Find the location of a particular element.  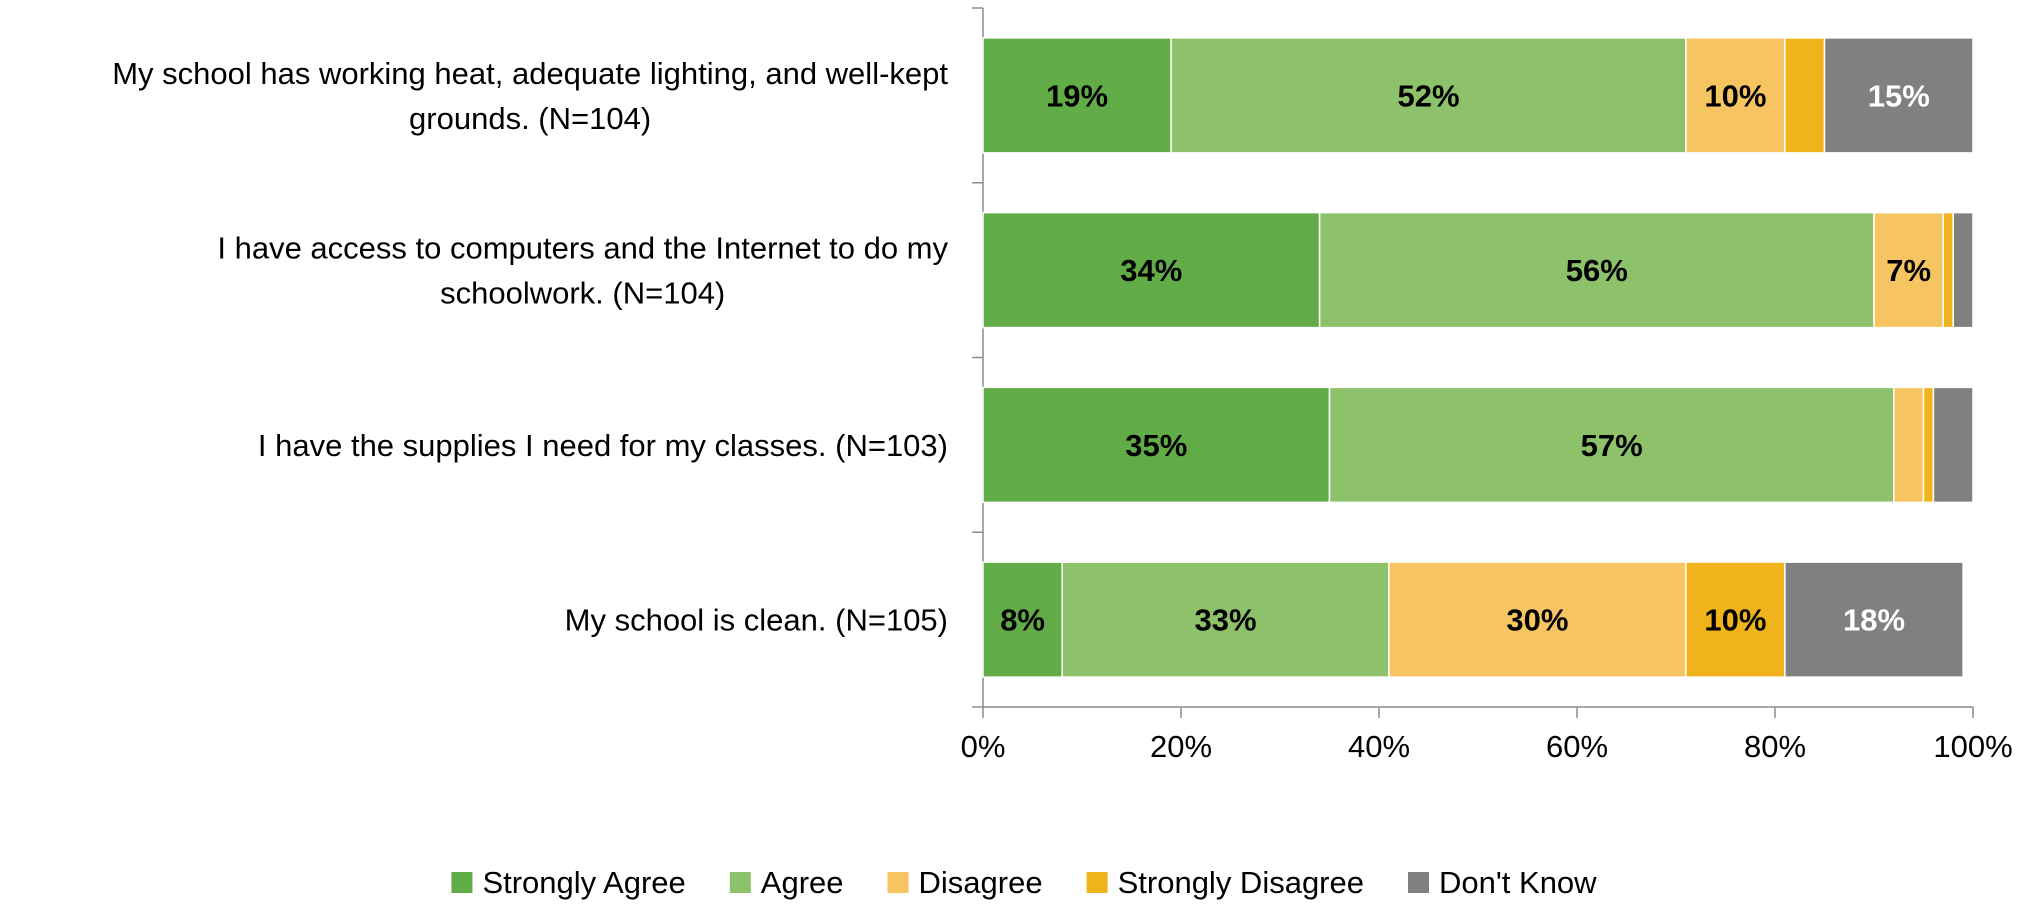

x-tick-label: 0% is located at coordinates (983, 746).